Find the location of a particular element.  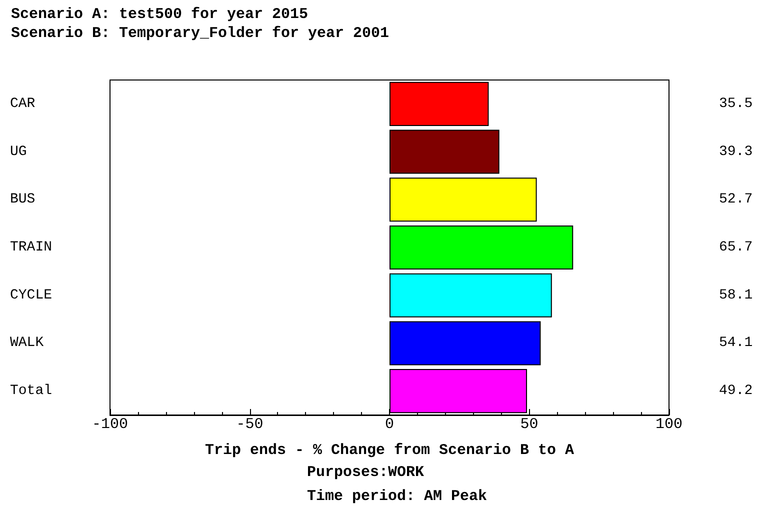

x-tick-label: 50 is located at coordinates (529, 424).